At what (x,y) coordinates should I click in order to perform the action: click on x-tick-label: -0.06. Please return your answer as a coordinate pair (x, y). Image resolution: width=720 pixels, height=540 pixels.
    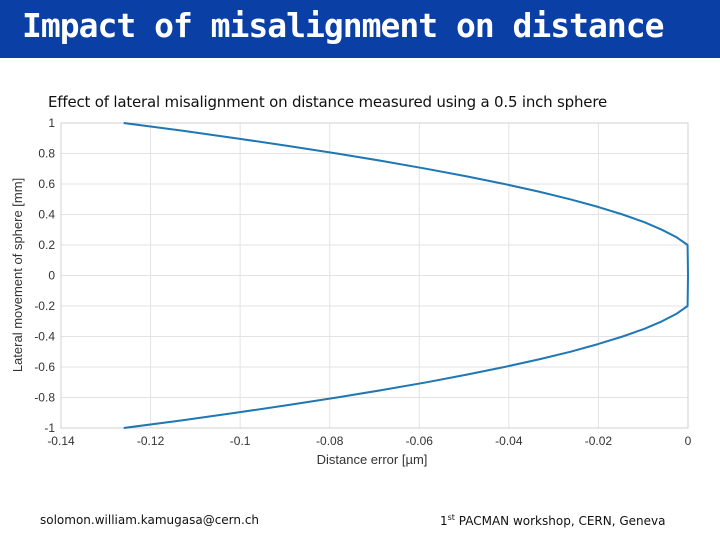
    Looking at the image, I should click on (420, 441).